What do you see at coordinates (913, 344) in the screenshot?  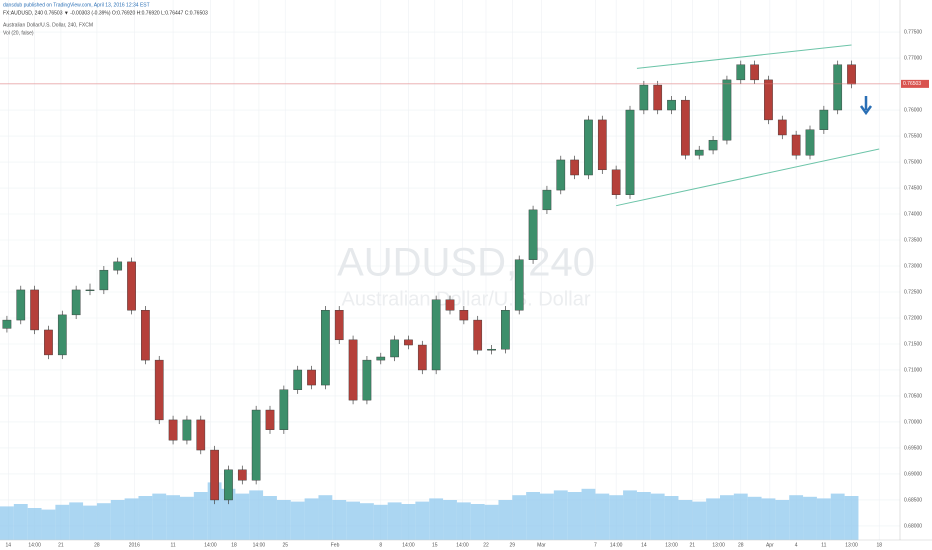 I see `y-tick-label: 0.71500` at bounding box center [913, 344].